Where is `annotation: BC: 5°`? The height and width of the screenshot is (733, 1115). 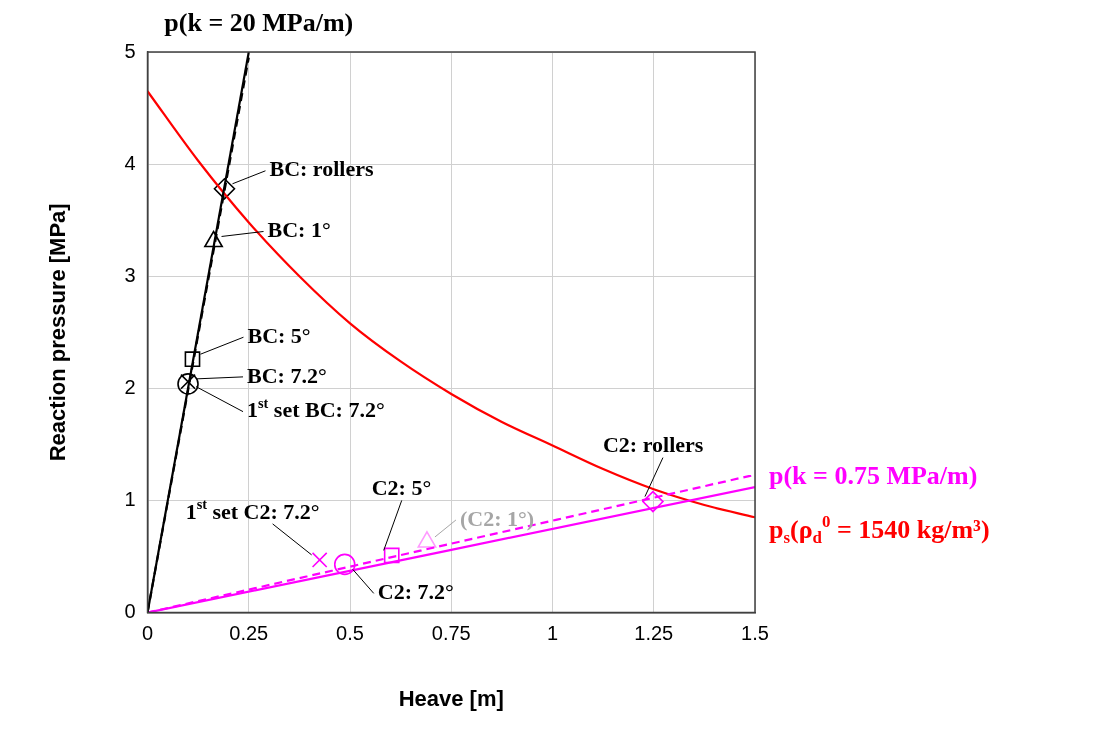 annotation: BC: 5° is located at coordinates (279, 335).